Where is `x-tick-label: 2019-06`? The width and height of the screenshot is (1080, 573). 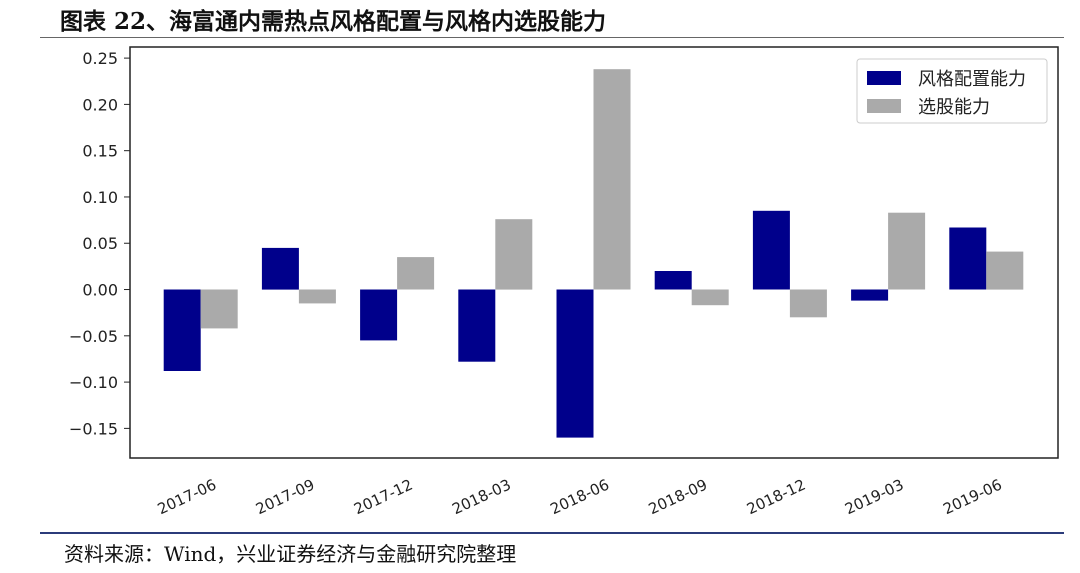 x-tick-label: 2019-06 is located at coordinates (972, 496).